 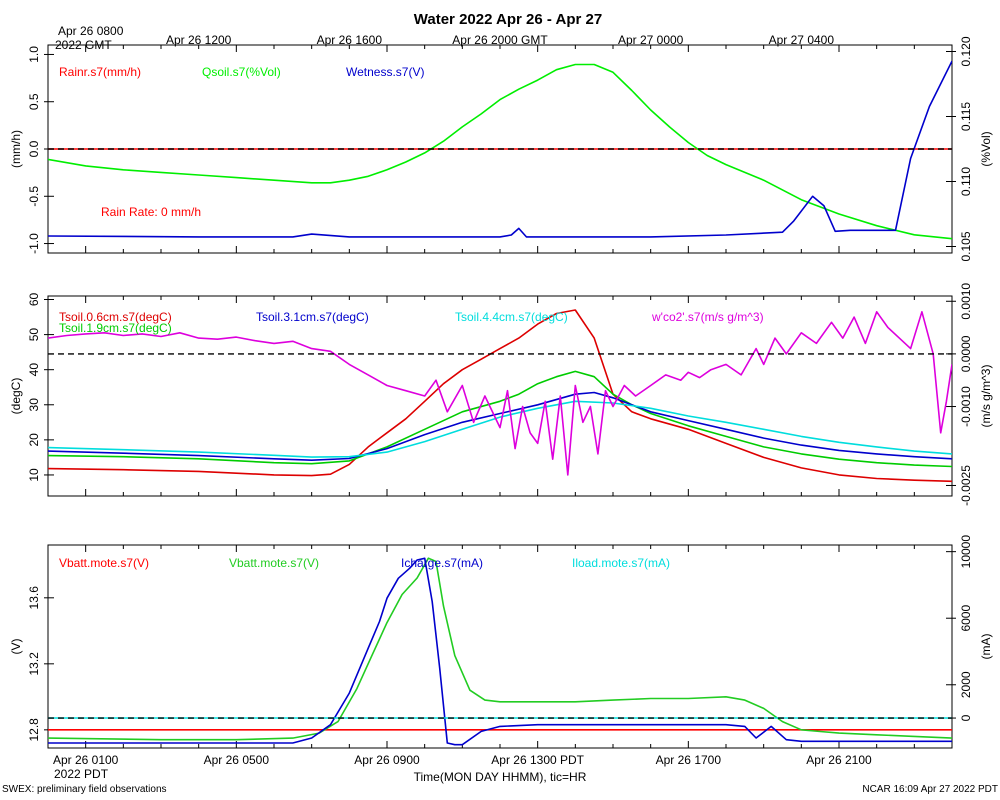 I want to click on y-tick-label-right: 0.115, so click(x=966, y=116).